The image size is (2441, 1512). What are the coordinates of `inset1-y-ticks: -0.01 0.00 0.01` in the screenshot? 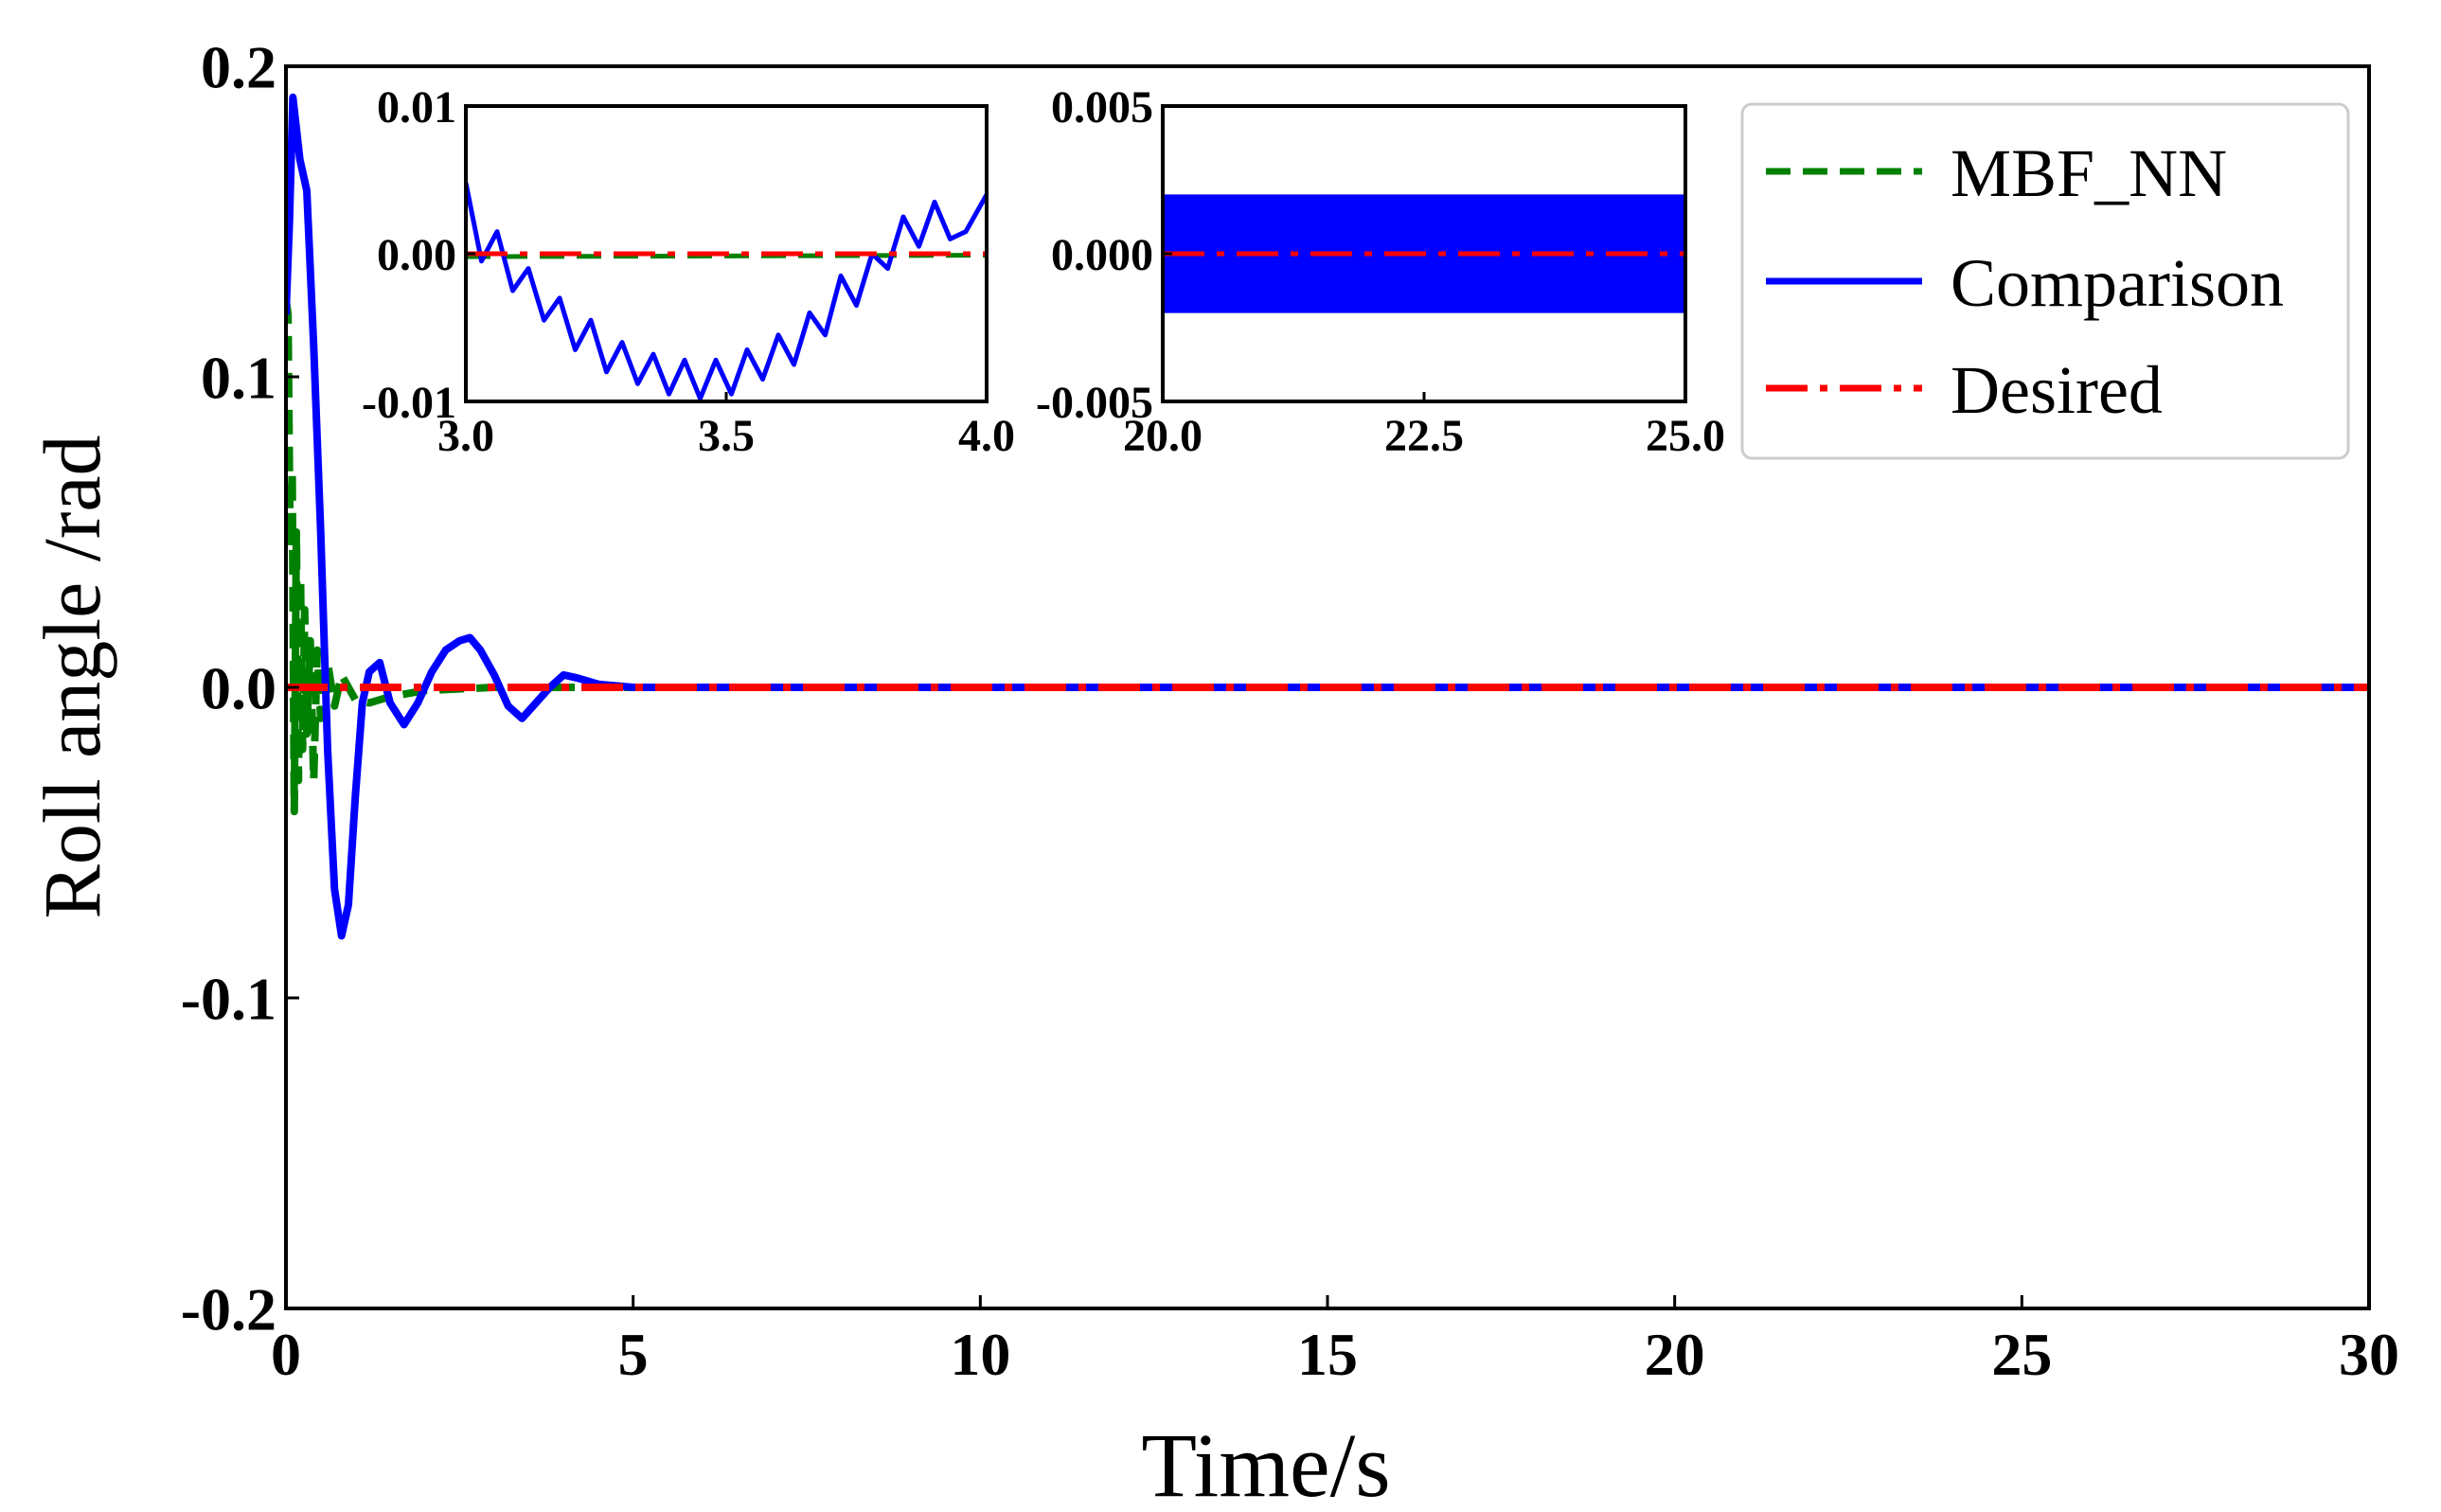 It's located at (418, 255).